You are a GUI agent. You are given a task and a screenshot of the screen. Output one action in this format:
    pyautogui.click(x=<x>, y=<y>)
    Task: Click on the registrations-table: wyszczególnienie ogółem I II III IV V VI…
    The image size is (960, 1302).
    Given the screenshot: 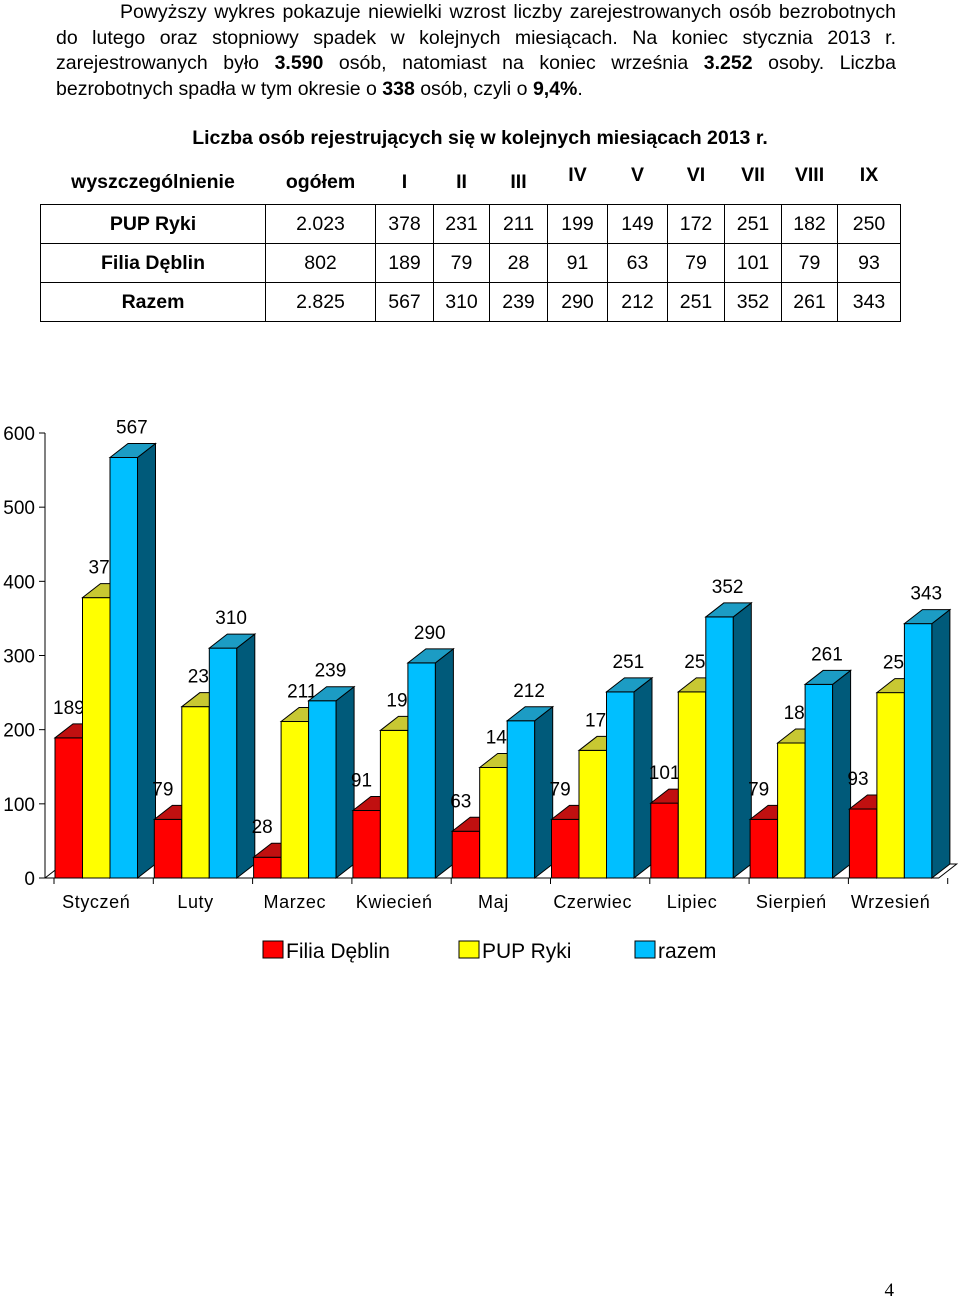 What is the action you would take?
    pyautogui.click(x=470, y=241)
    